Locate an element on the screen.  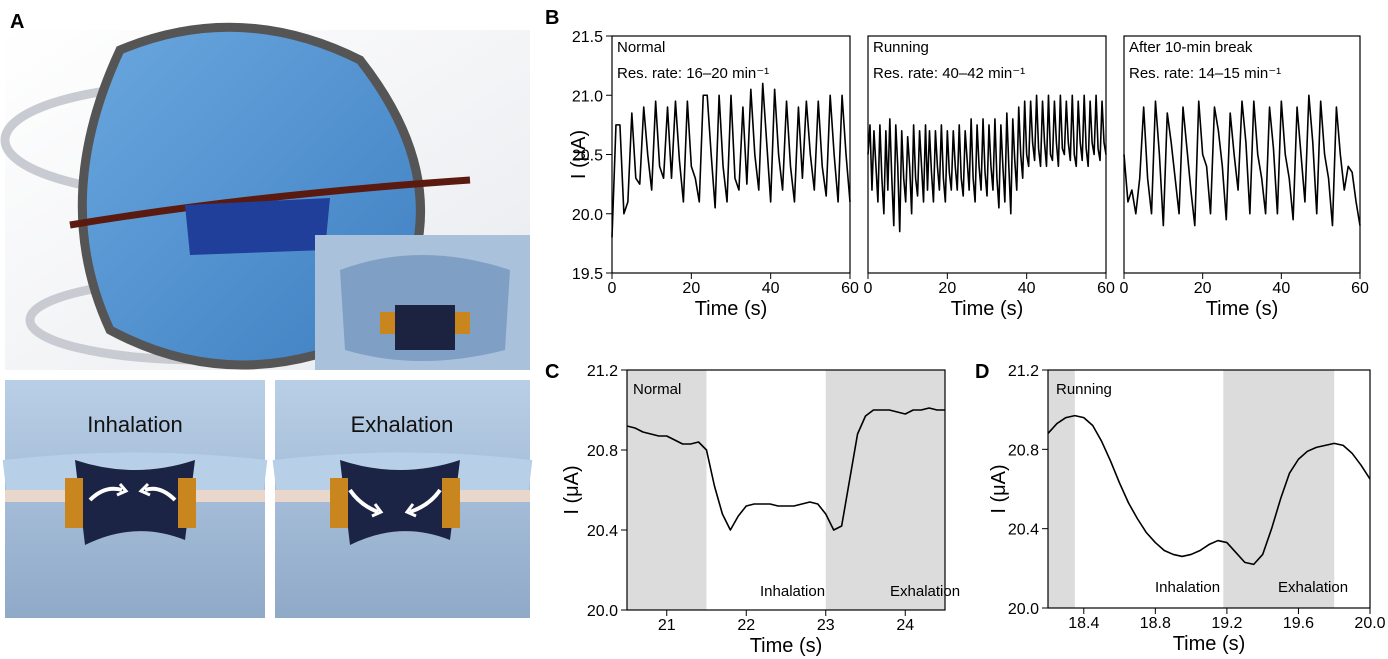
annotation: Res. rate: 40–42 min⁻¹ is located at coordinates (949, 73).